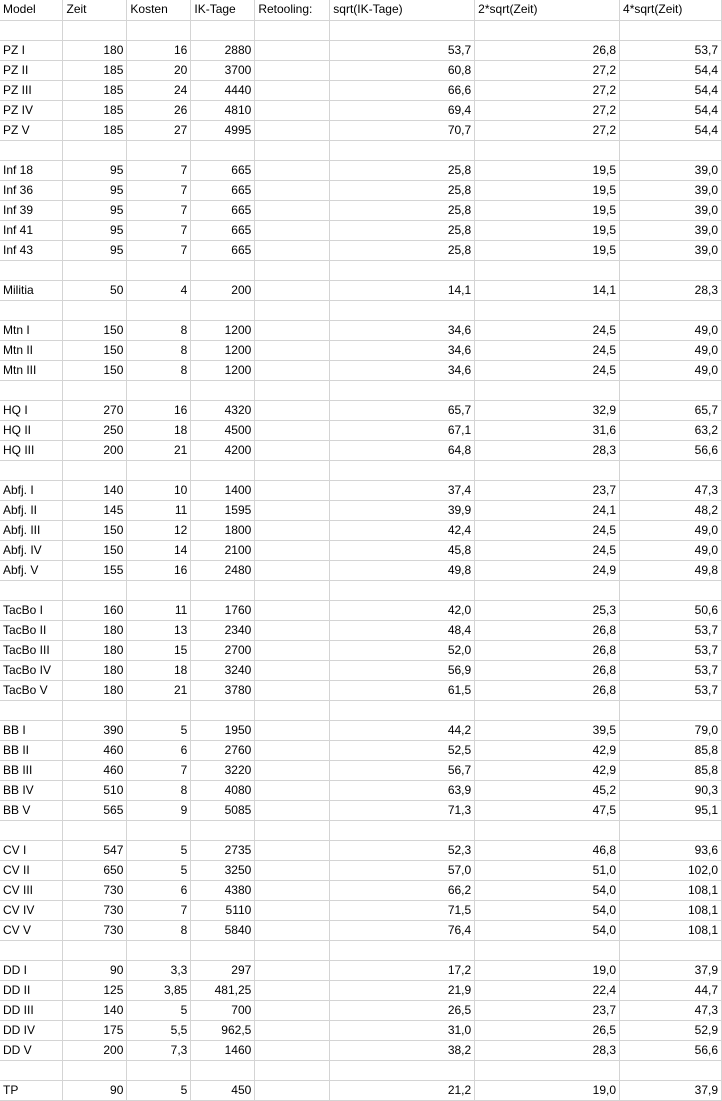 This screenshot has height=1101, width=722. What do you see at coordinates (292, 10) in the screenshot?
I see `header-cell-retooling: Retooling:` at bounding box center [292, 10].